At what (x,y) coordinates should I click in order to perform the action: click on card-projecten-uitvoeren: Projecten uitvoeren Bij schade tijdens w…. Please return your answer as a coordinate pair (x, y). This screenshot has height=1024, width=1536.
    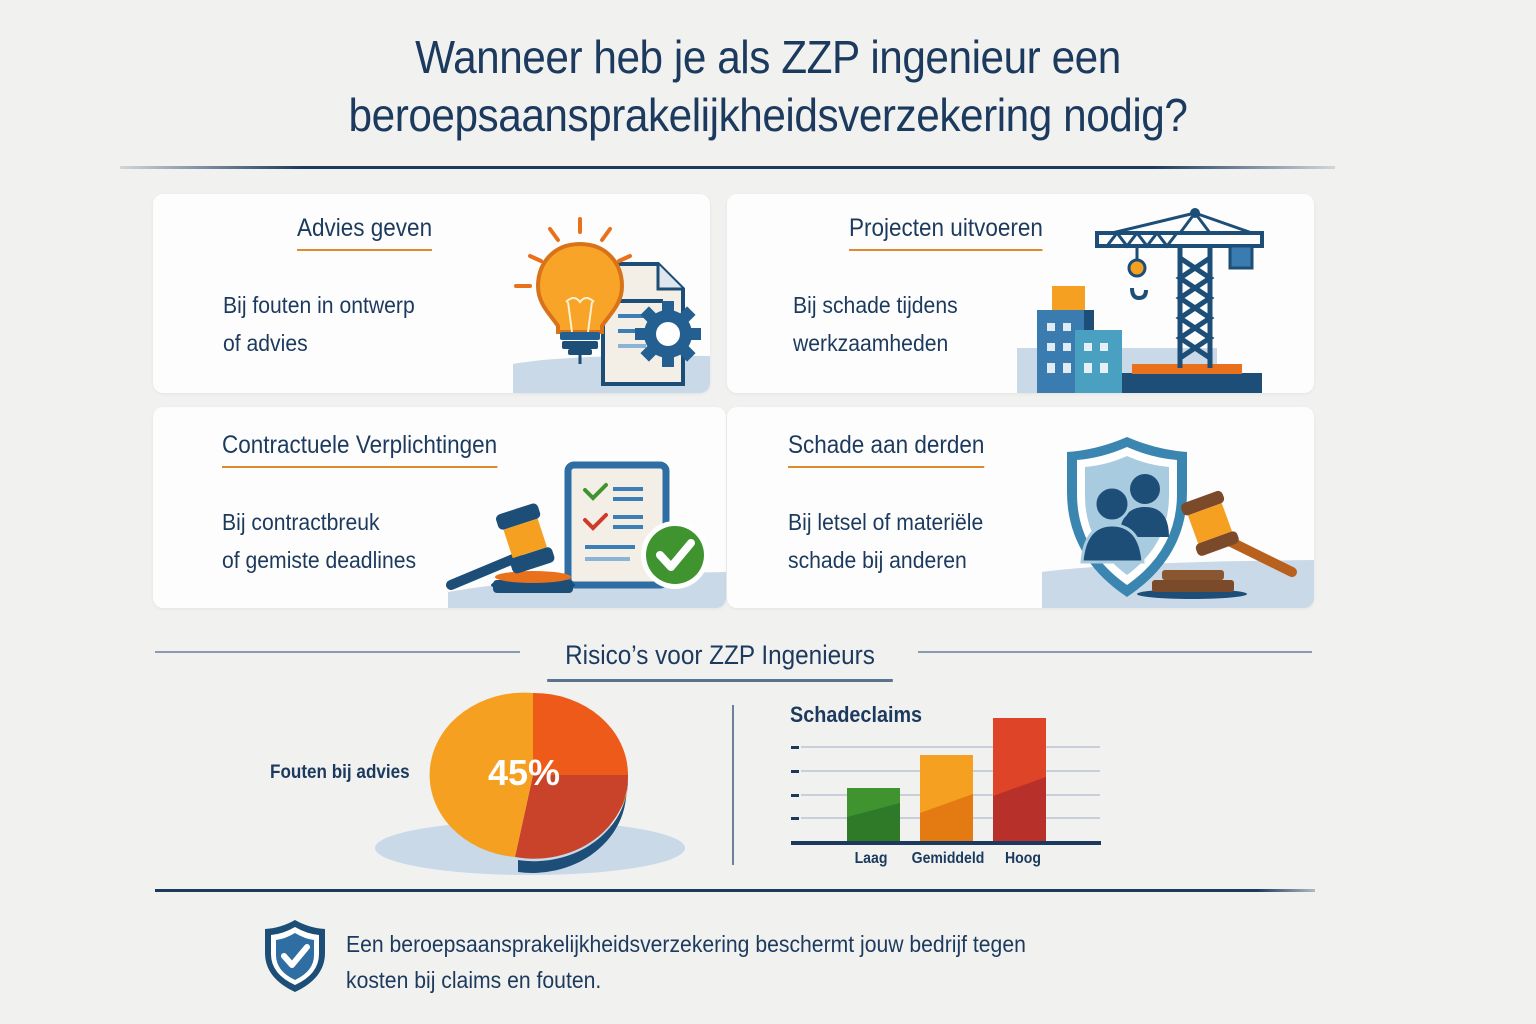
    Looking at the image, I should click on (1020, 293).